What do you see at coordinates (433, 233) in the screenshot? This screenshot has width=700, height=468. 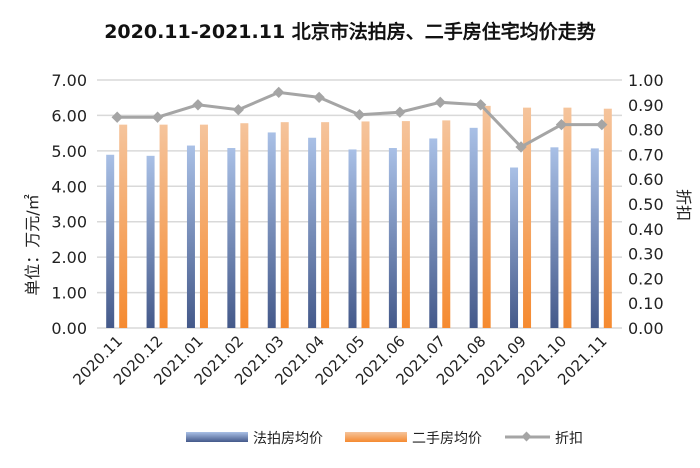 I see `bar-auction-2021.07` at bounding box center [433, 233].